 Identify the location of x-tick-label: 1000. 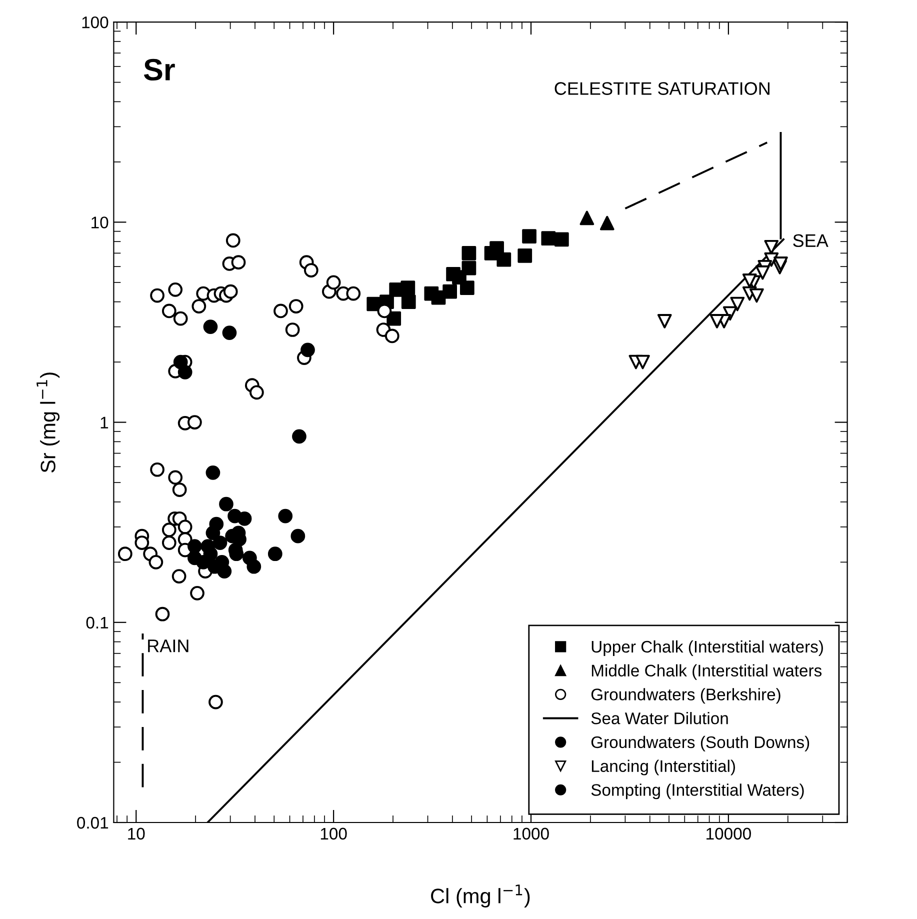
(531, 834).